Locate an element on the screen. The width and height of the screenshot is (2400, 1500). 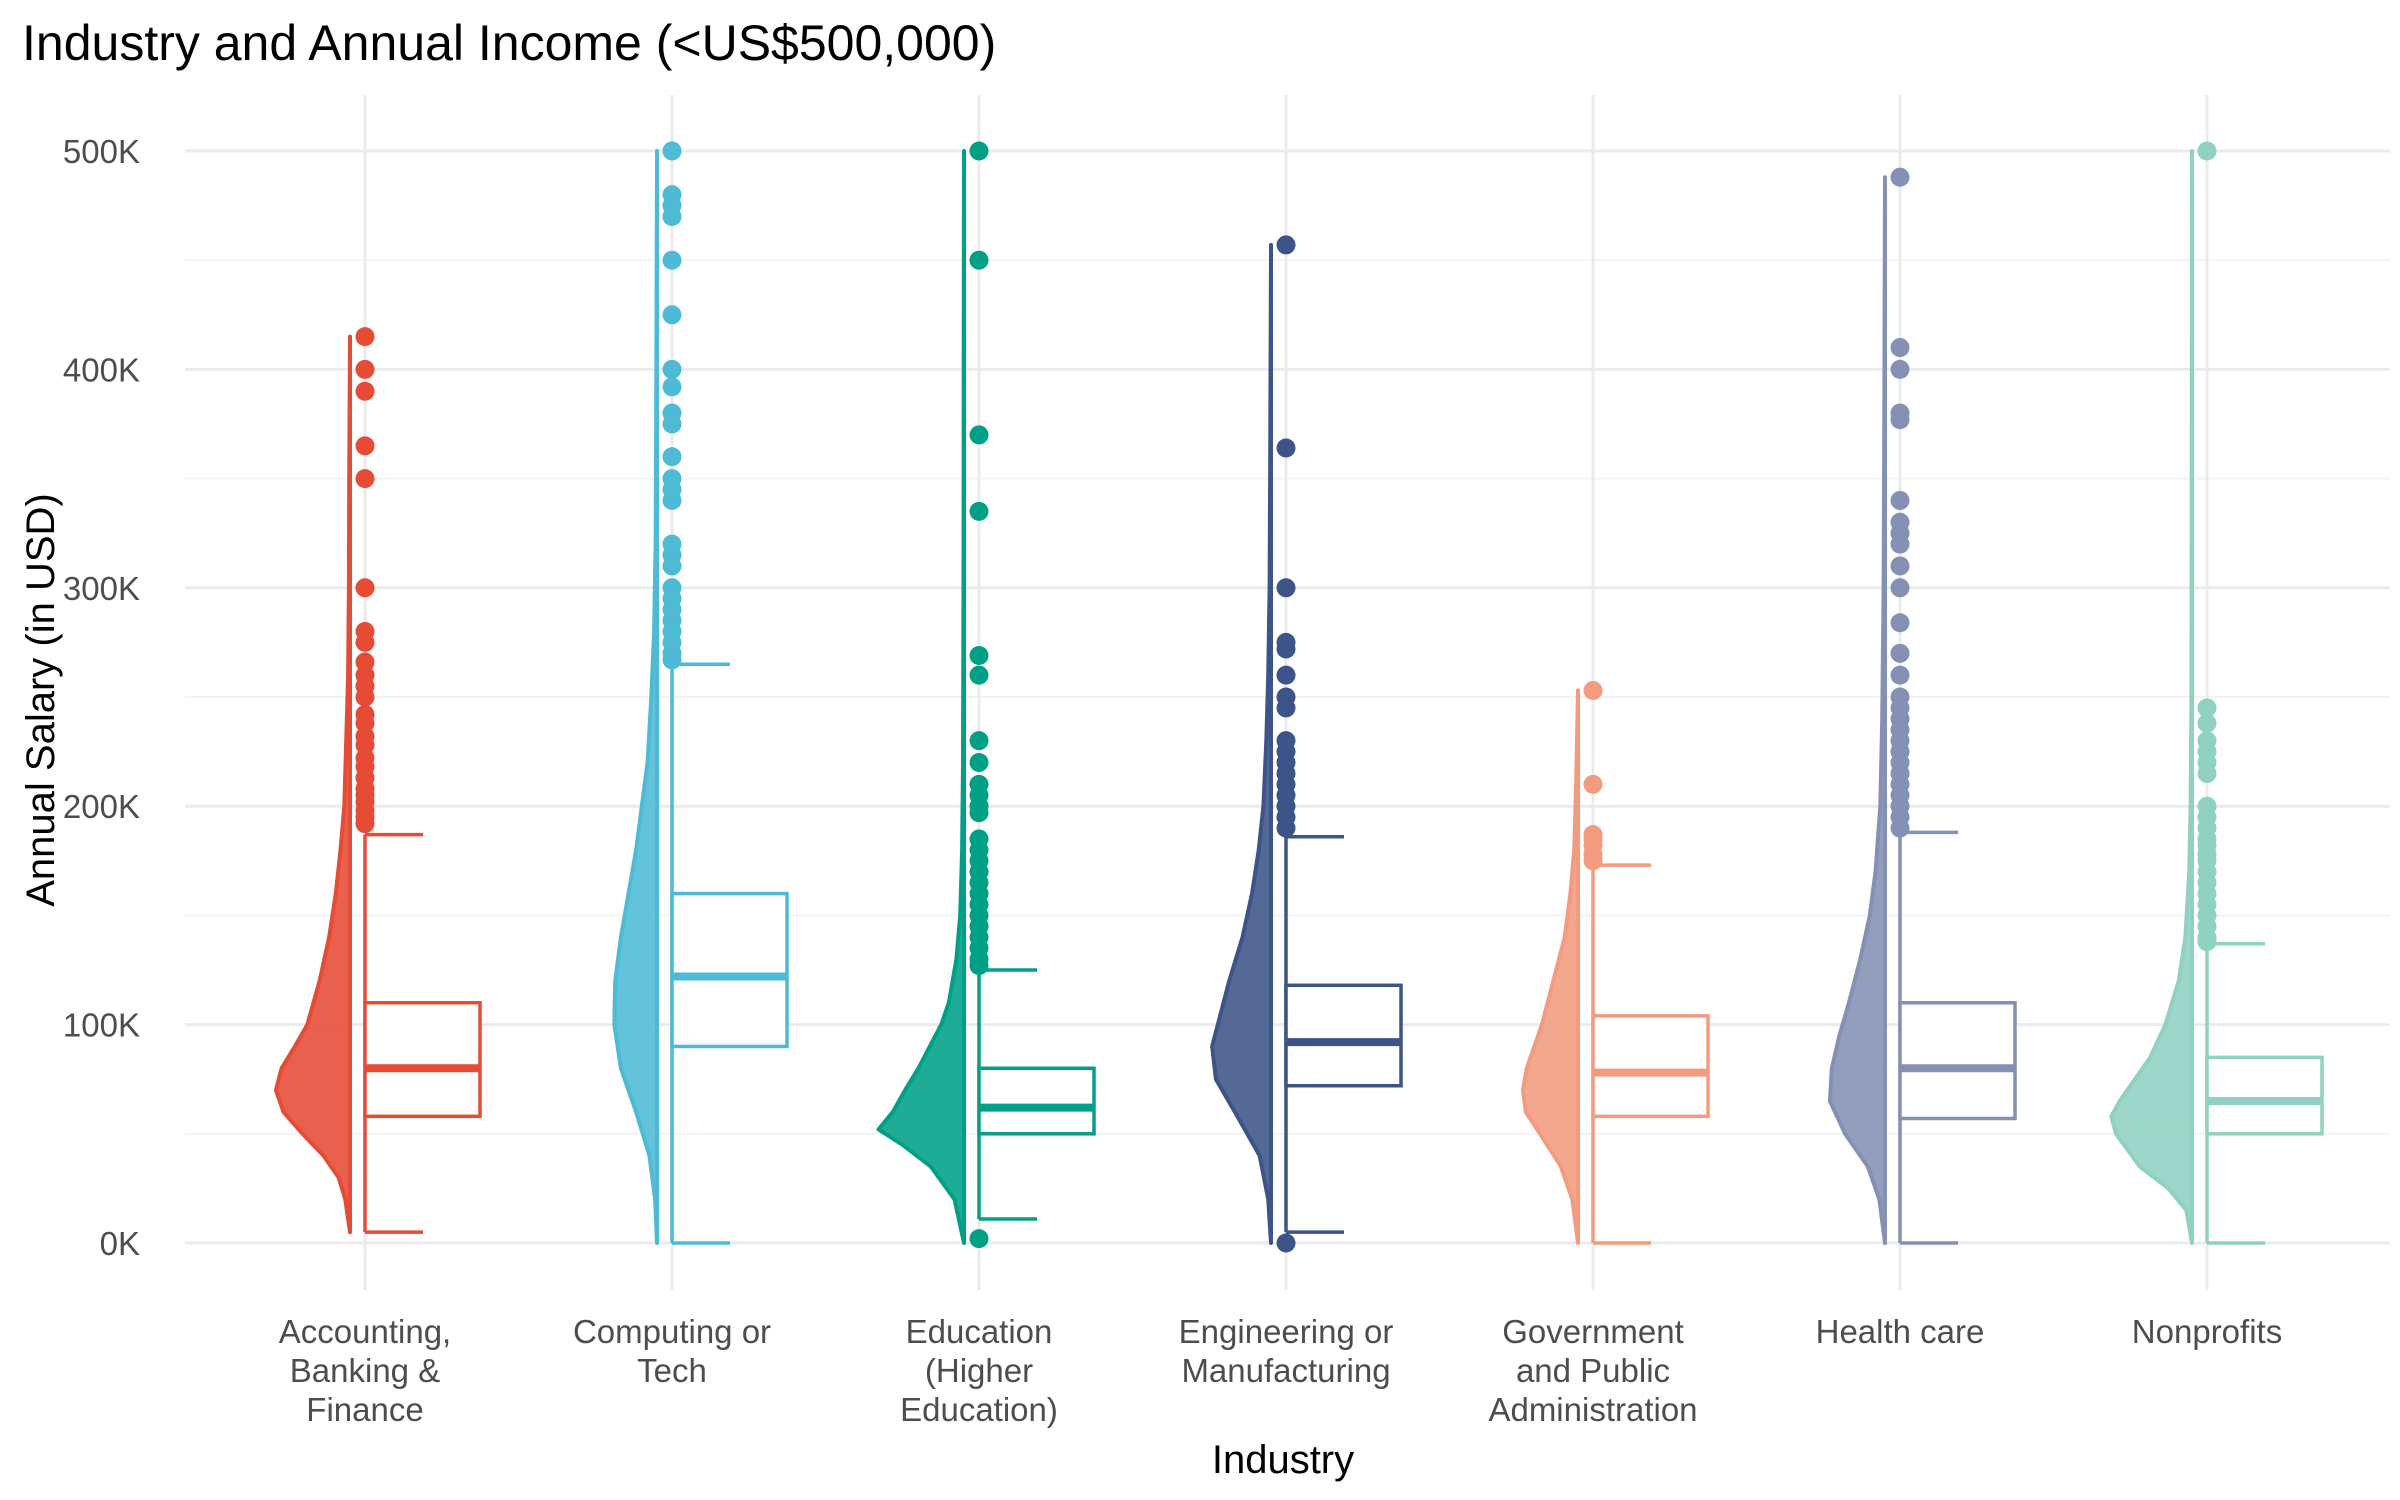
x-tick-label-line: Computing or is located at coordinates (672, 1331).